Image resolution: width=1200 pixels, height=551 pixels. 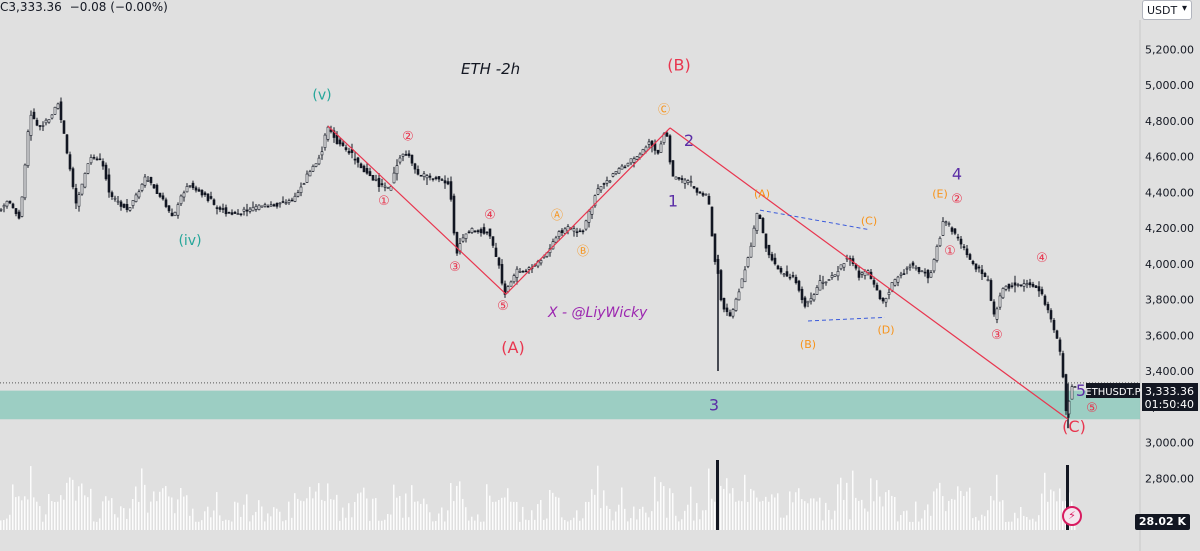 What do you see at coordinates (1169, 49) in the screenshot?
I see `price-tick-label: 5,200.00` at bounding box center [1169, 49].